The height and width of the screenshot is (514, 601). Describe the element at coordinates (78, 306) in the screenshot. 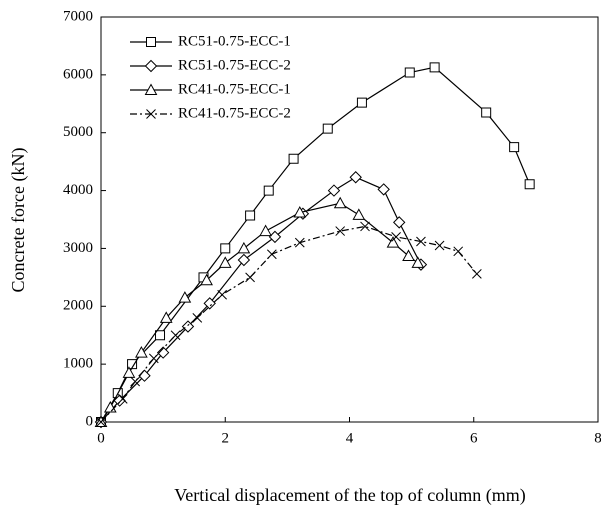

I see `y-tick-label: 2000` at that location.